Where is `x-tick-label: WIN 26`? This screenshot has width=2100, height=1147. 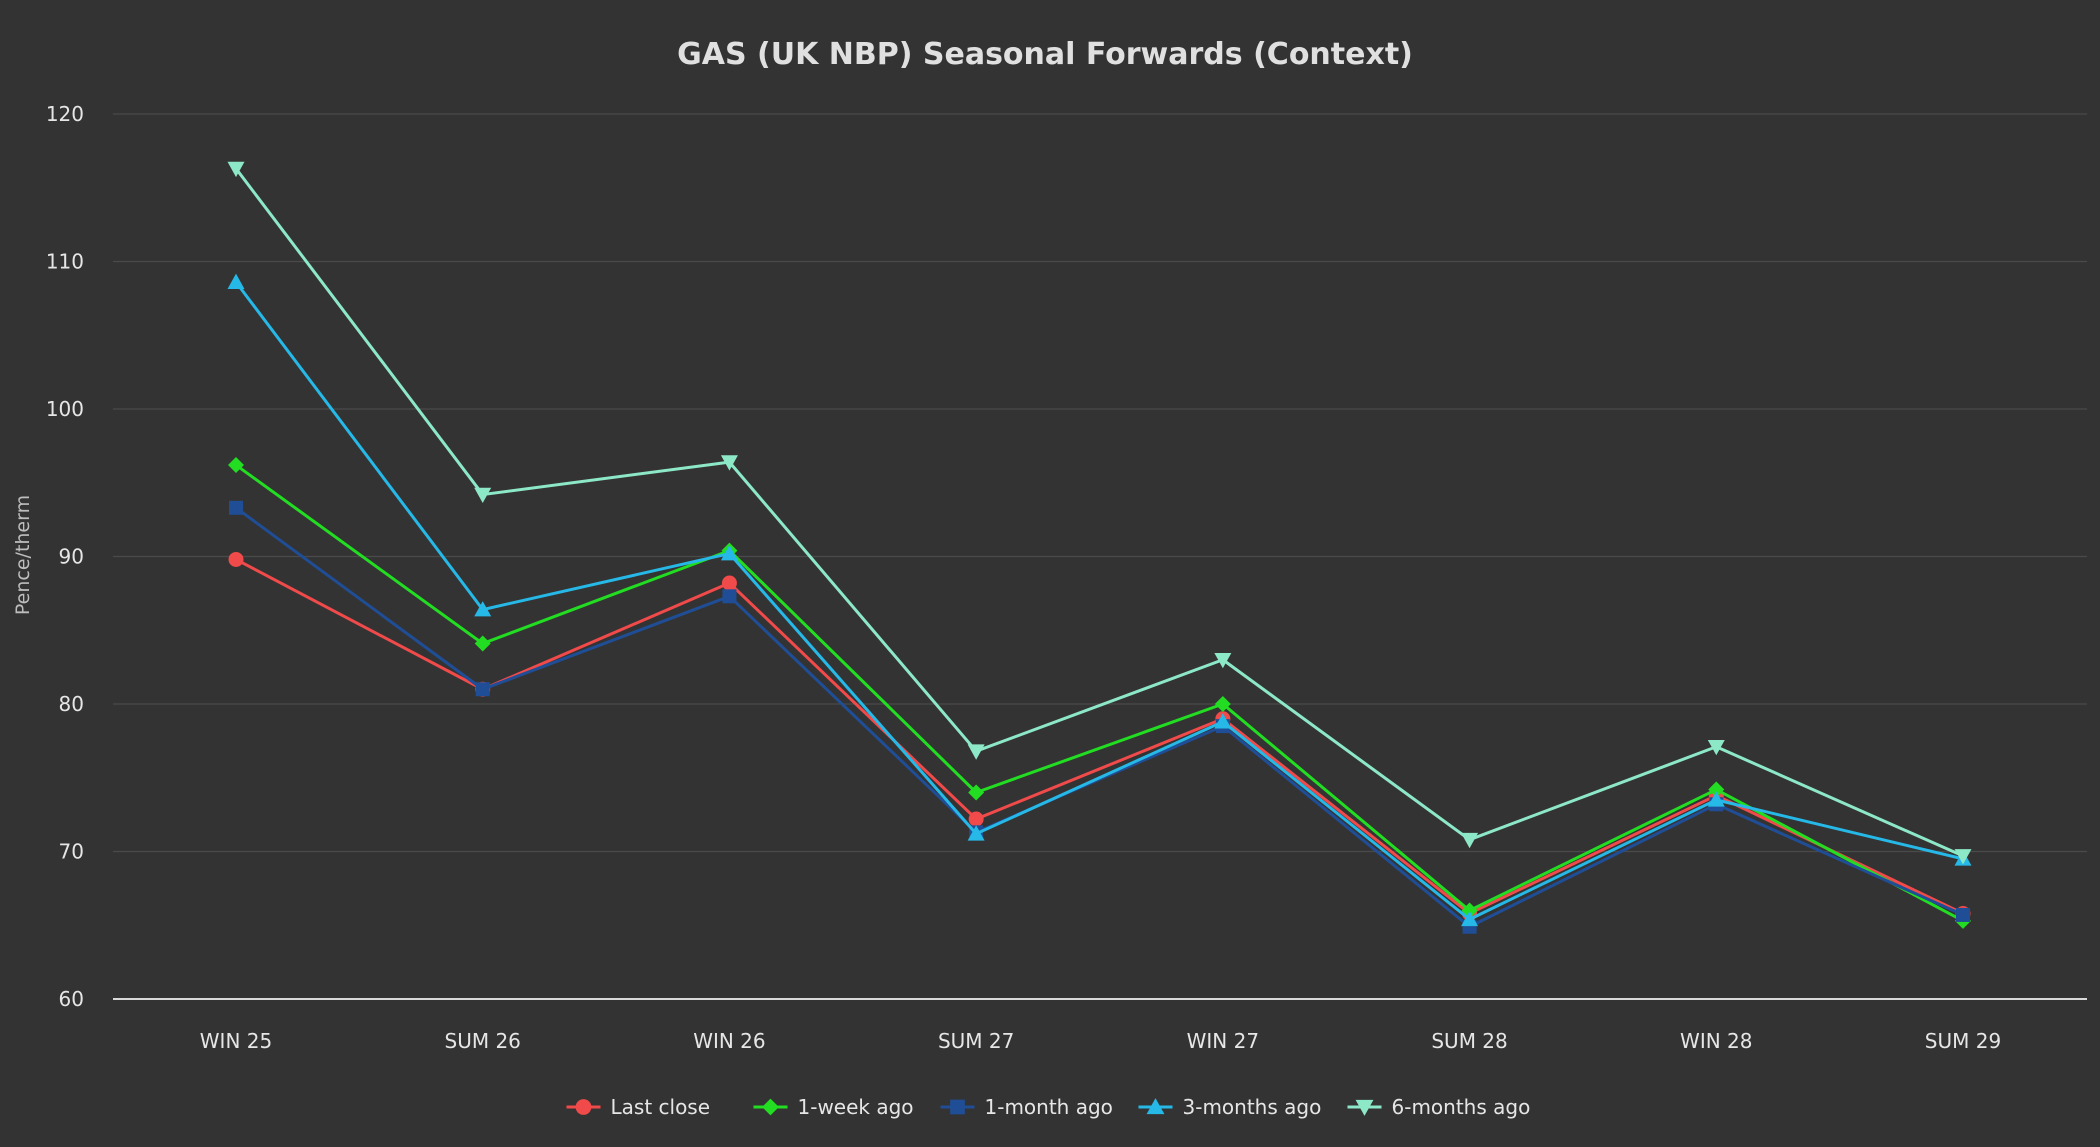 x-tick-label: WIN 26 is located at coordinates (729, 1041).